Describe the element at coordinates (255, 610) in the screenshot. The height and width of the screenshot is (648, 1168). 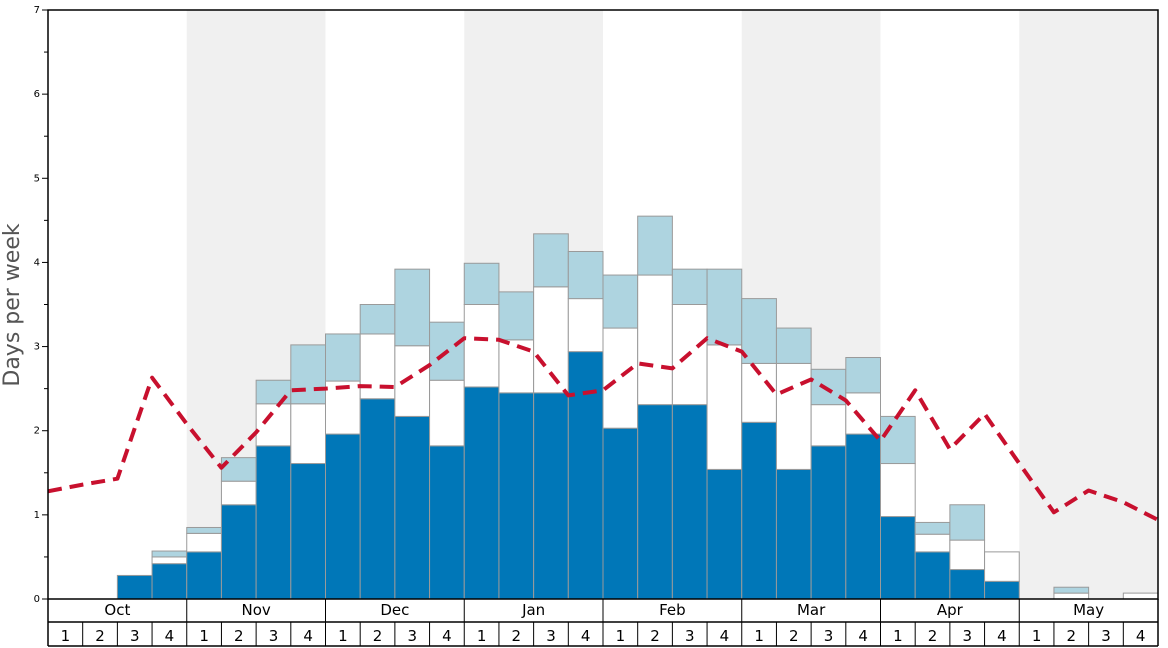
I see `month-label: Nov` at that location.